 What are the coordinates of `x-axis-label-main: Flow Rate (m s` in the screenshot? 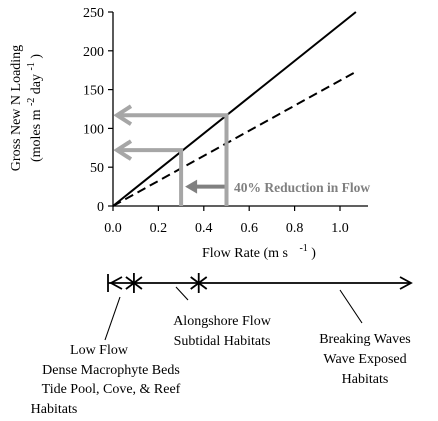 It's located at (245, 253).